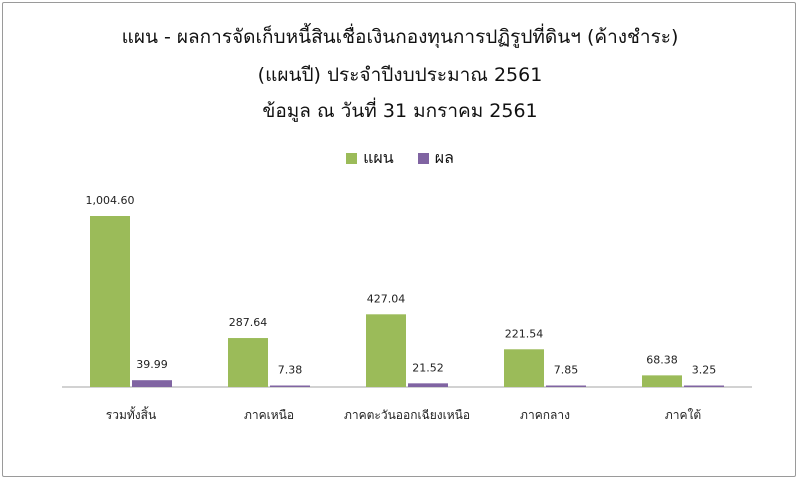  I want to click on category-label-3: ภาคกลาง, so click(545, 415).